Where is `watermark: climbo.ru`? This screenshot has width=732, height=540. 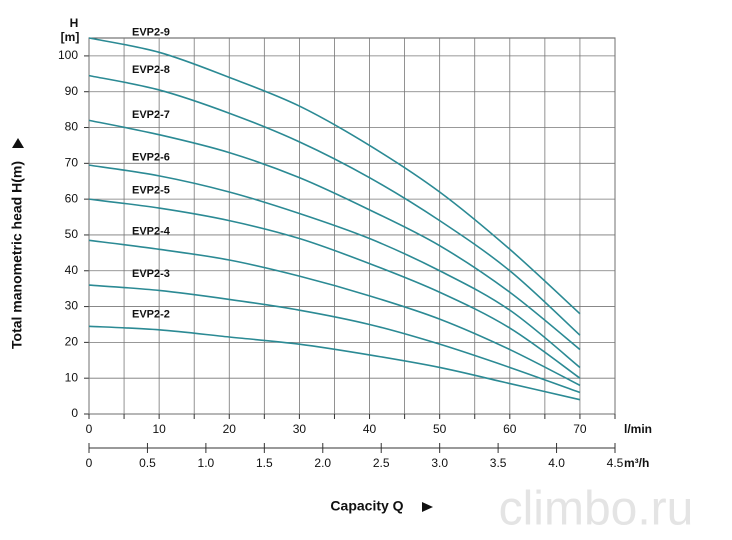
watermark: climbo.ru is located at coordinates (596, 509).